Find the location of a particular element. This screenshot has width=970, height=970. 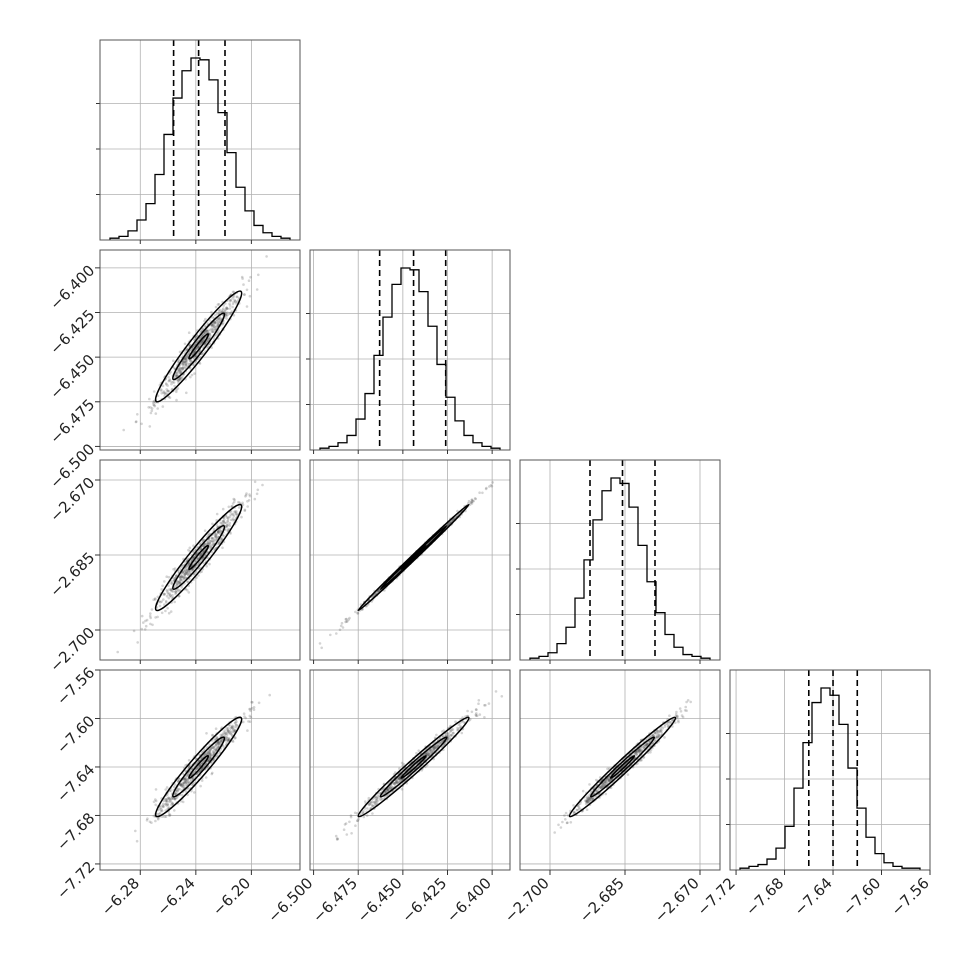

xtick-label-2-0: −2.700 is located at coordinates (527, 900).